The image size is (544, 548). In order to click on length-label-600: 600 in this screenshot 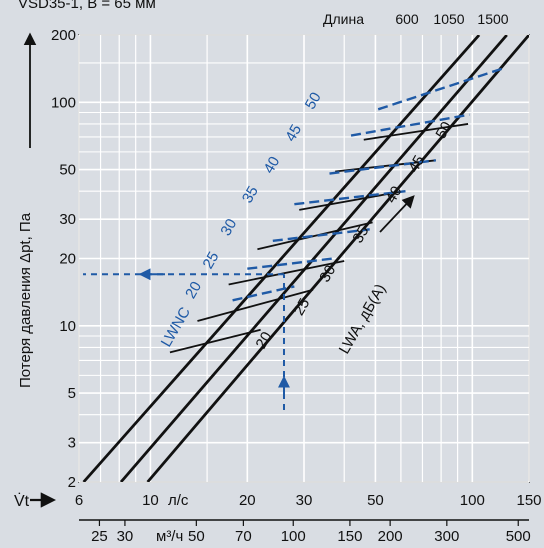, I will do `click(407, 19)`.